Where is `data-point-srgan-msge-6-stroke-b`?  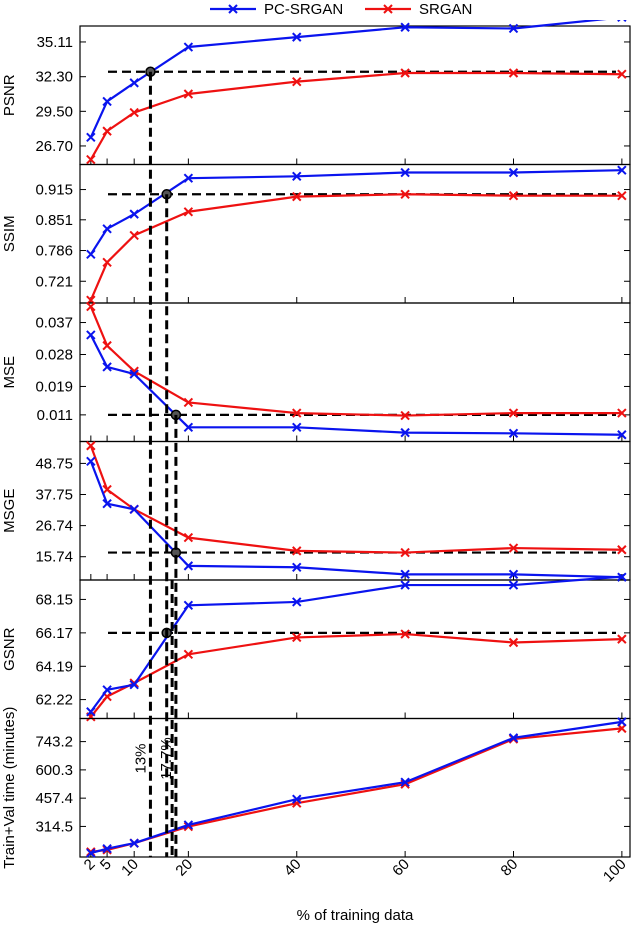
data-point-srgan-msge-6-stroke-b is located at coordinates (513, 548).